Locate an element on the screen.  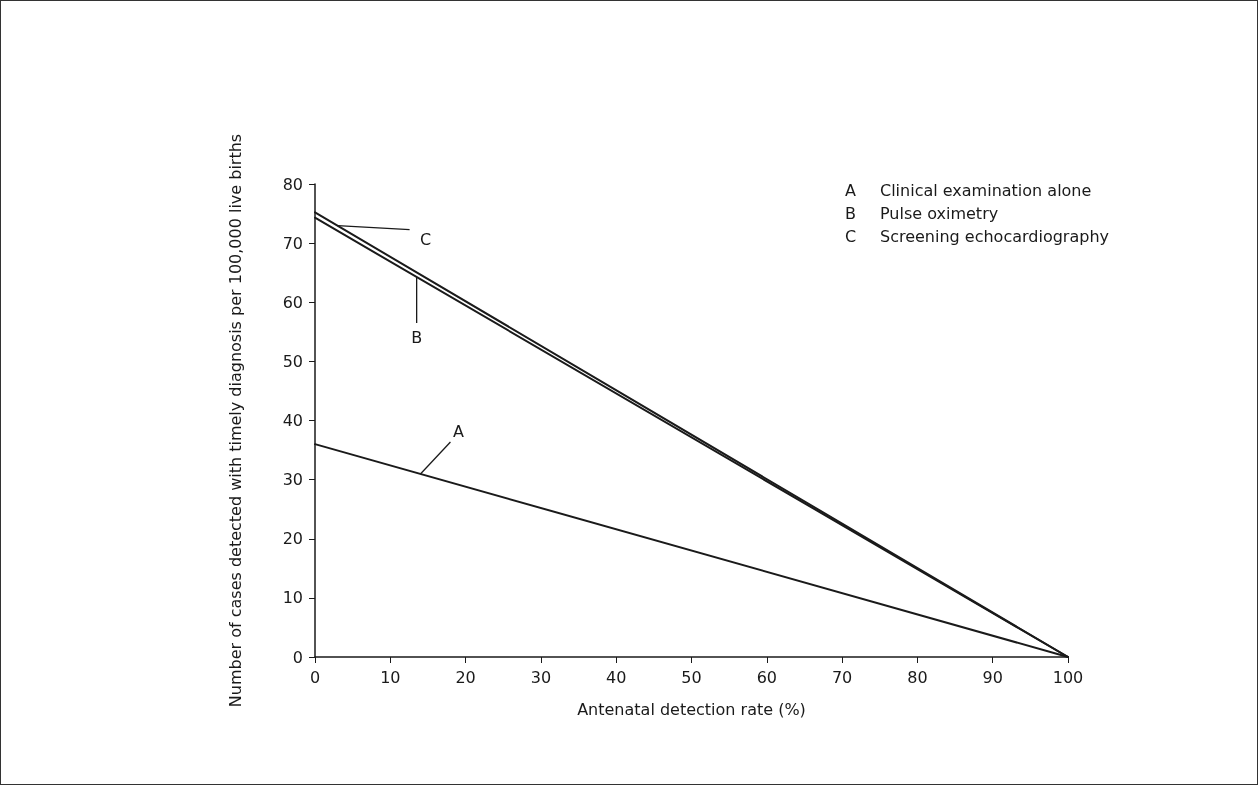
y-tick-label: 70 is located at coordinates (292, 243).